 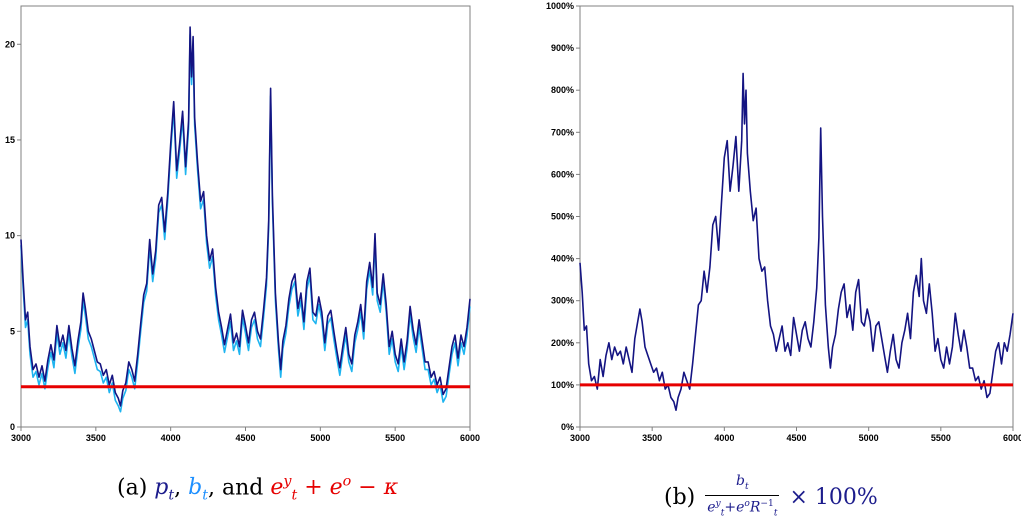 I want to click on y-tick-label: 700%, so click(x=562, y=132).